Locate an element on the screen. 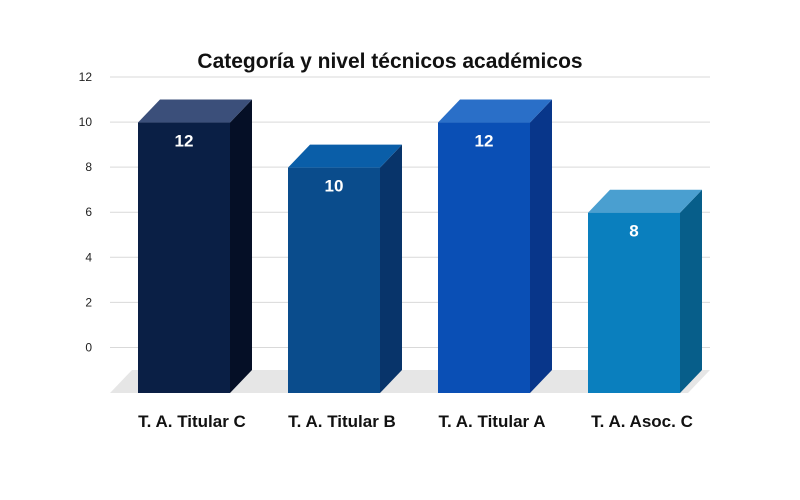 The height and width of the screenshot is (500, 800). y-tick-label: 12 is located at coordinates (86, 77).